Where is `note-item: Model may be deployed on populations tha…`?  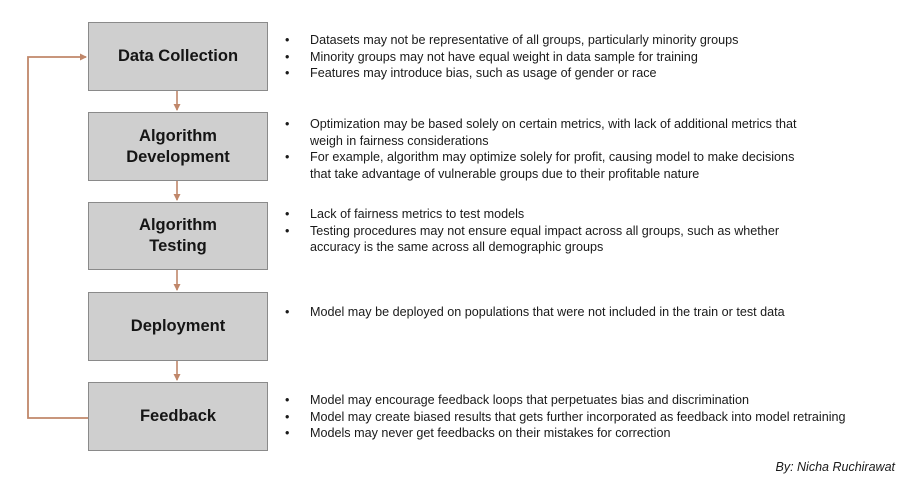 note-item: Model may be deployed on populations tha… is located at coordinates (582, 312).